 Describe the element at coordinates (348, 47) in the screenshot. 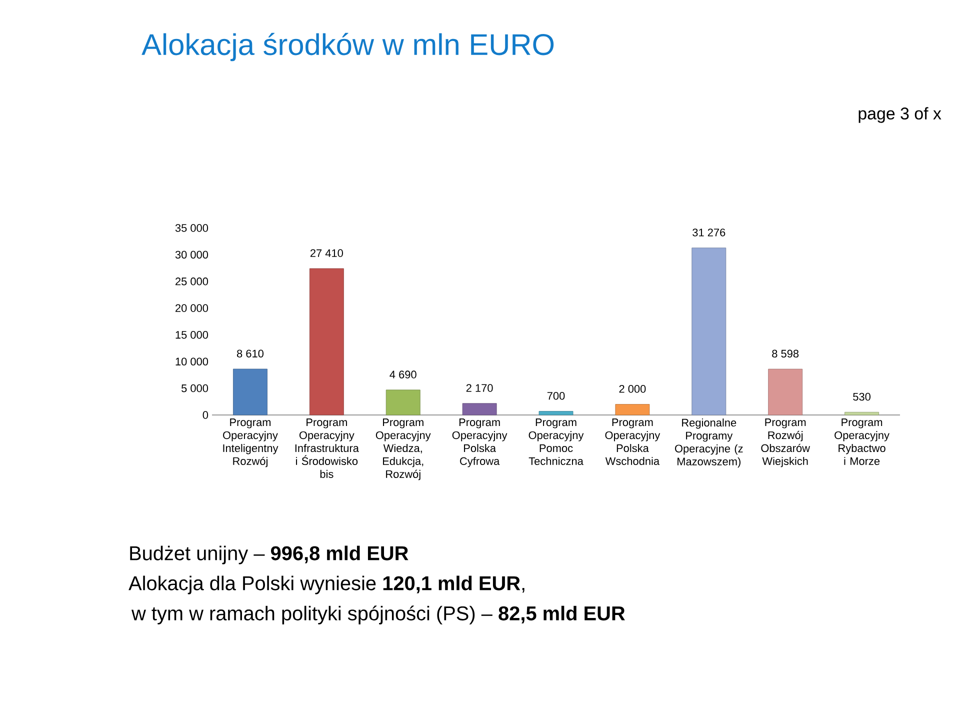

I see `chart-title: Alokacja środków w mln EURO` at that location.